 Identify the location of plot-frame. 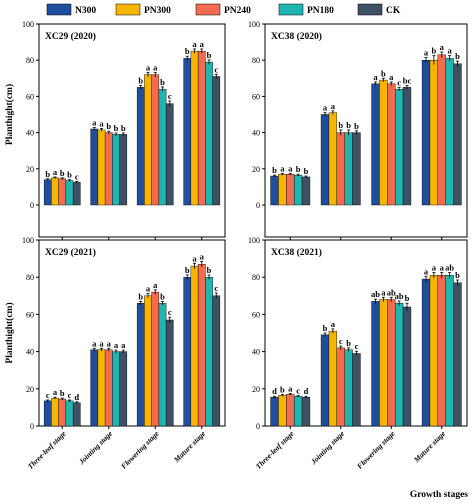
(132, 333).